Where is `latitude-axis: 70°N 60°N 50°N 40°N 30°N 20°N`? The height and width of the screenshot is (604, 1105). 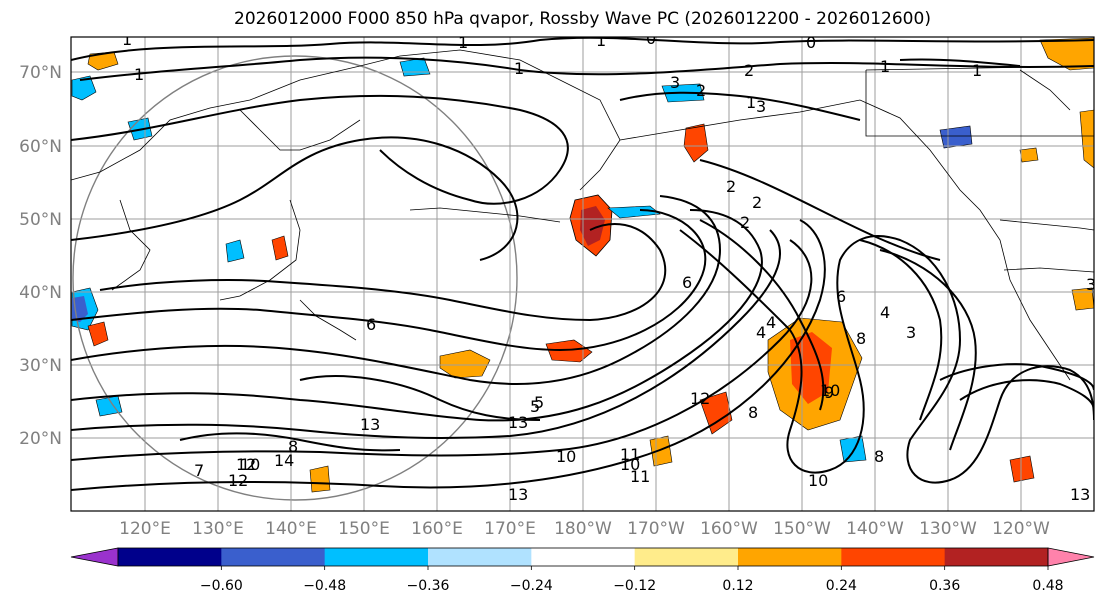 latitude-axis: 70°N 60°N 50°N 40°N 30°N 20°N is located at coordinates (40, 256).